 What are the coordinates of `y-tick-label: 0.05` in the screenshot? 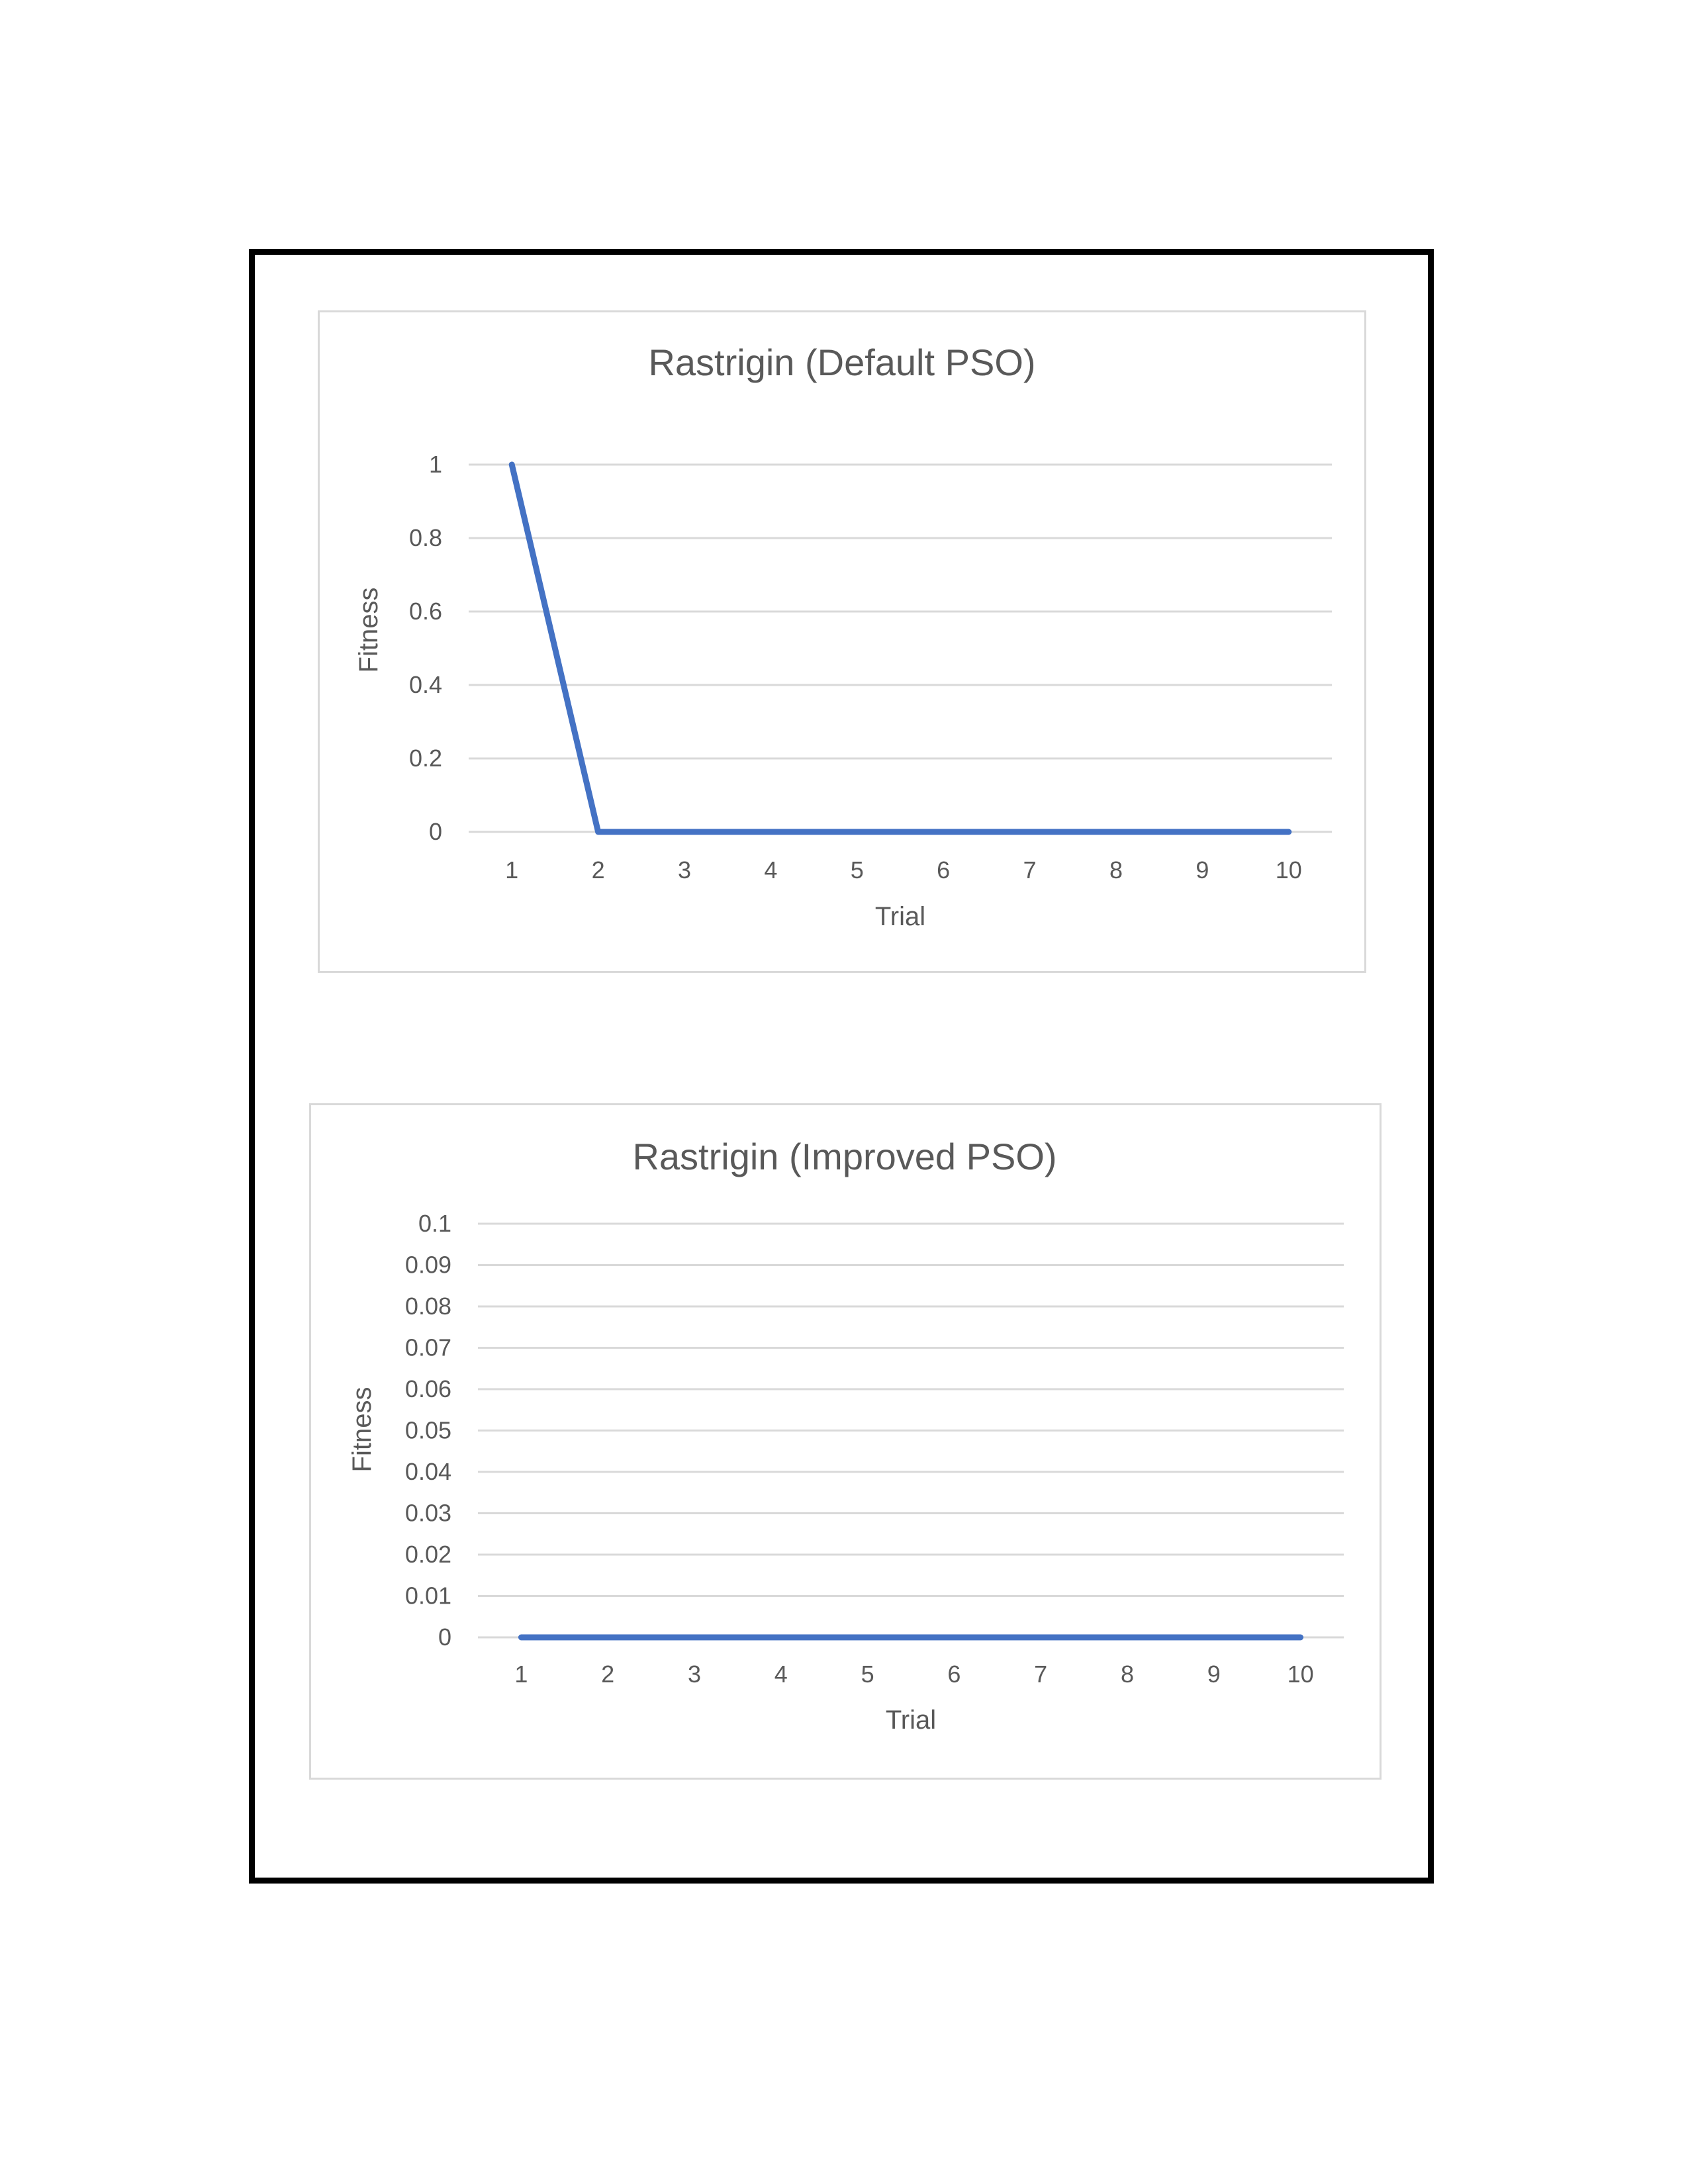 It's located at (428, 1430).